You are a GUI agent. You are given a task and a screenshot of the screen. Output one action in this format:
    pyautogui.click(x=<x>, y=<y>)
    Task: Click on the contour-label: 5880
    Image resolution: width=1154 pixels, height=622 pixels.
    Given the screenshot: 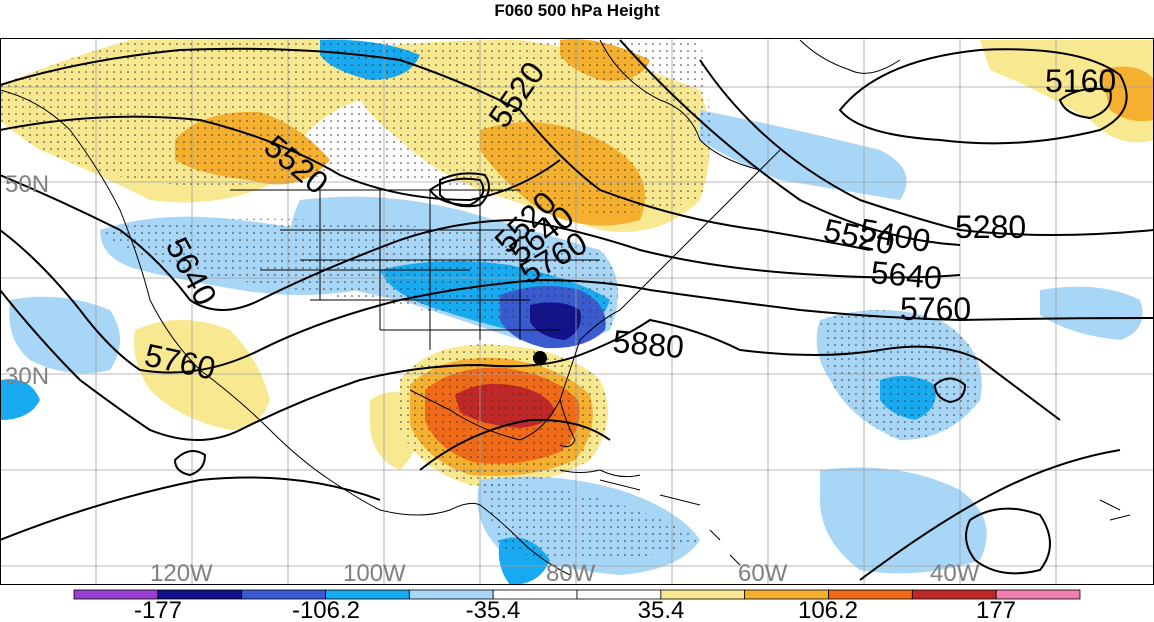 What is the action you would take?
    pyautogui.click(x=648, y=344)
    